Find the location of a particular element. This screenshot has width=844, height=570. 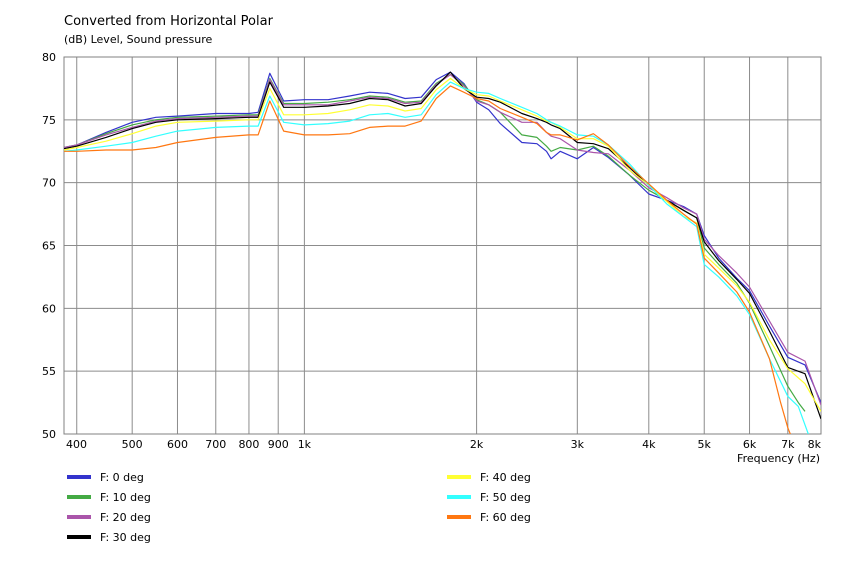

x-tick-label: 800 is located at coordinates (248, 444).